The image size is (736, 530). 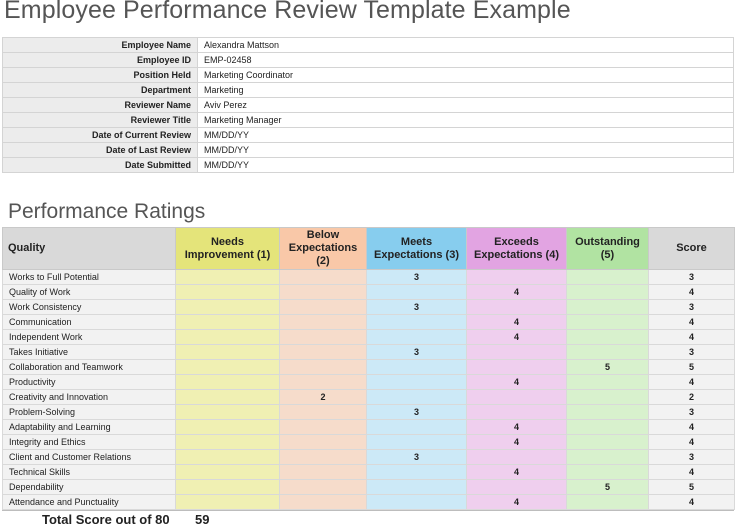 I want to click on score-cell: 2, so click(x=691, y=397).